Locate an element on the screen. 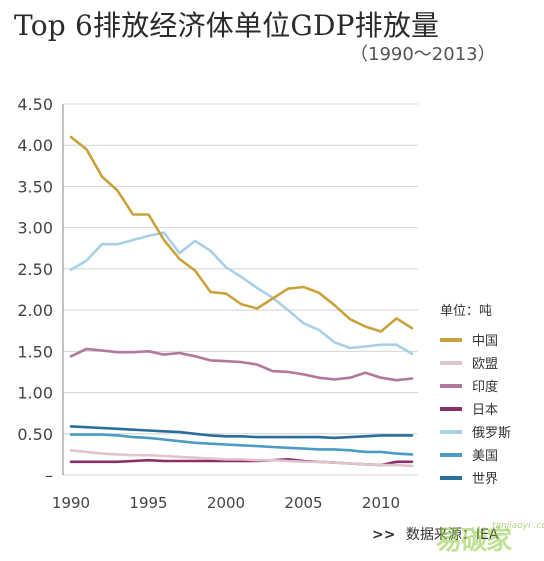 Image resolution: width=544 pixels, height=561 pixels. source-note: >> 数据来源：IEA is located at coordinates (435, 534).